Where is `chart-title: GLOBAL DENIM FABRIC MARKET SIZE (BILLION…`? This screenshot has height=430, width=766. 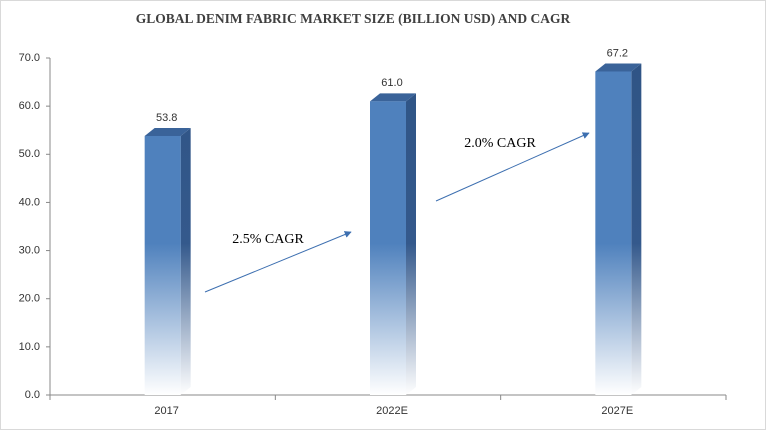 chart-title: GLOBAL DENIM FABRIC MARKET SIZE (BILLION… is located at coordinates (353, 18).